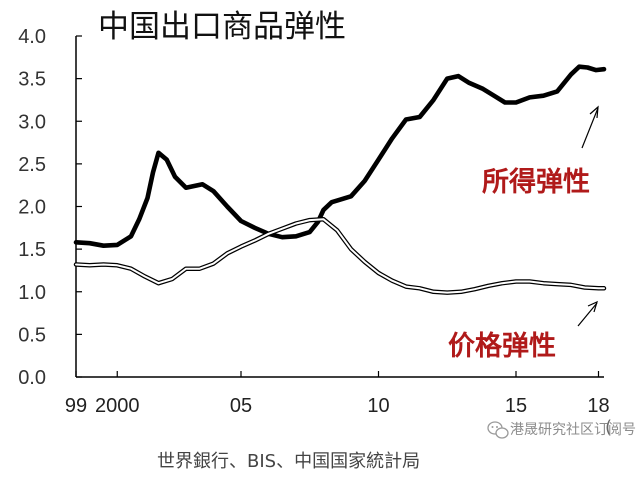 This screenshot has height=478, width=637. Describe the element at coordinates (590, 128) in the screenshot. I see `annotation-arrow-income` at that location.